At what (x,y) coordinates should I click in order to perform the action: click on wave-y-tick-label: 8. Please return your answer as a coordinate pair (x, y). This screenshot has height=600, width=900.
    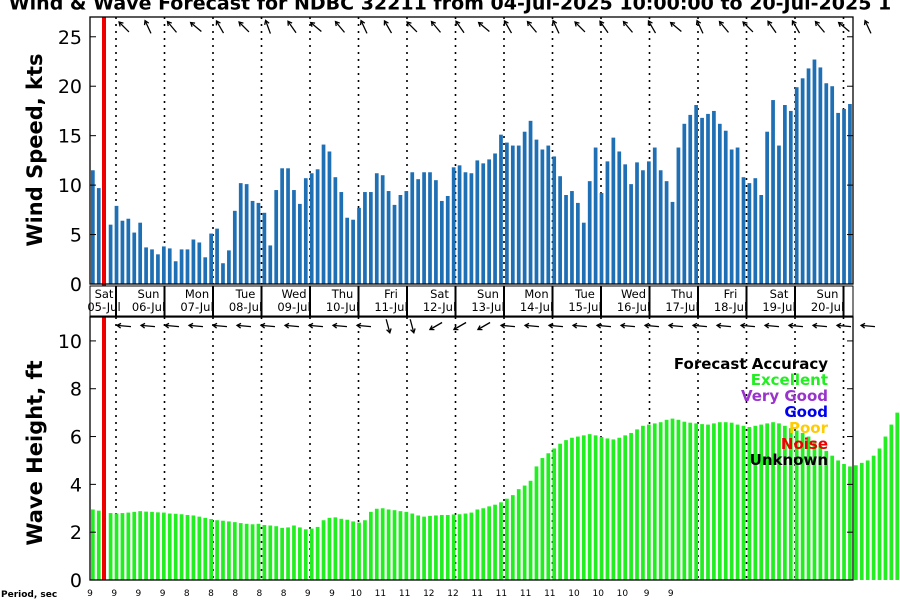
    Looking at the image, I should click on (76, 390).